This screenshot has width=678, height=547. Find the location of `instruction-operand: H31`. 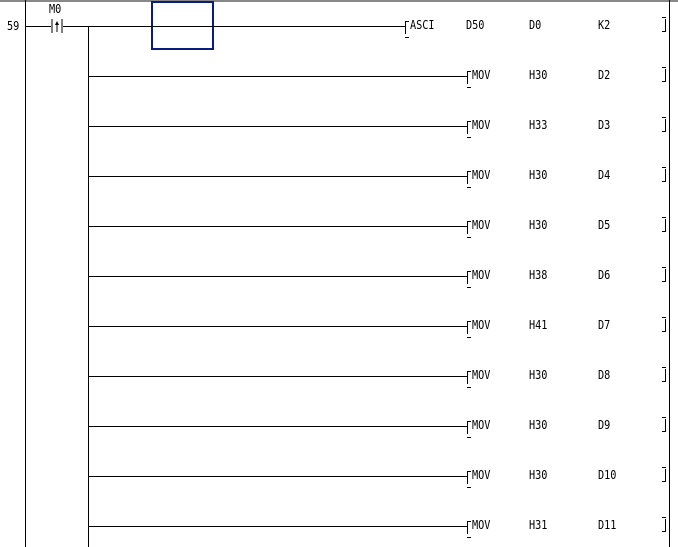

instruction-operand: H31 is located at coordinates (538, 525).